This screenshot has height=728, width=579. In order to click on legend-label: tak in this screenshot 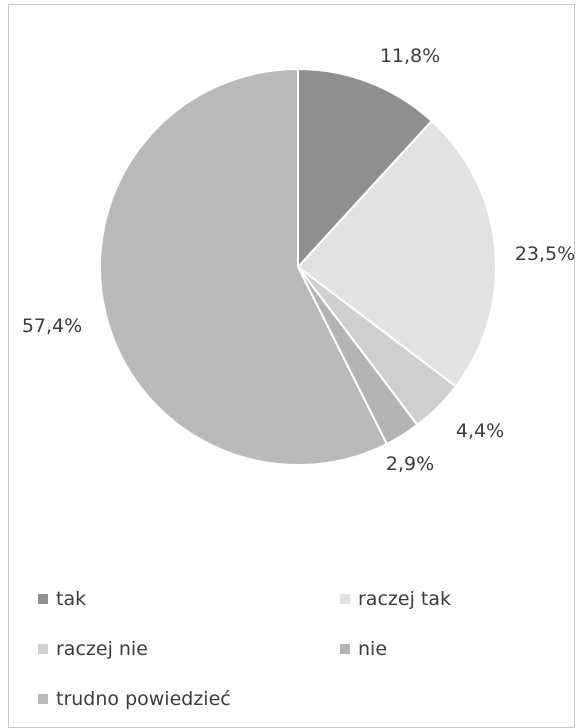, I will do `click(71, 599)`.